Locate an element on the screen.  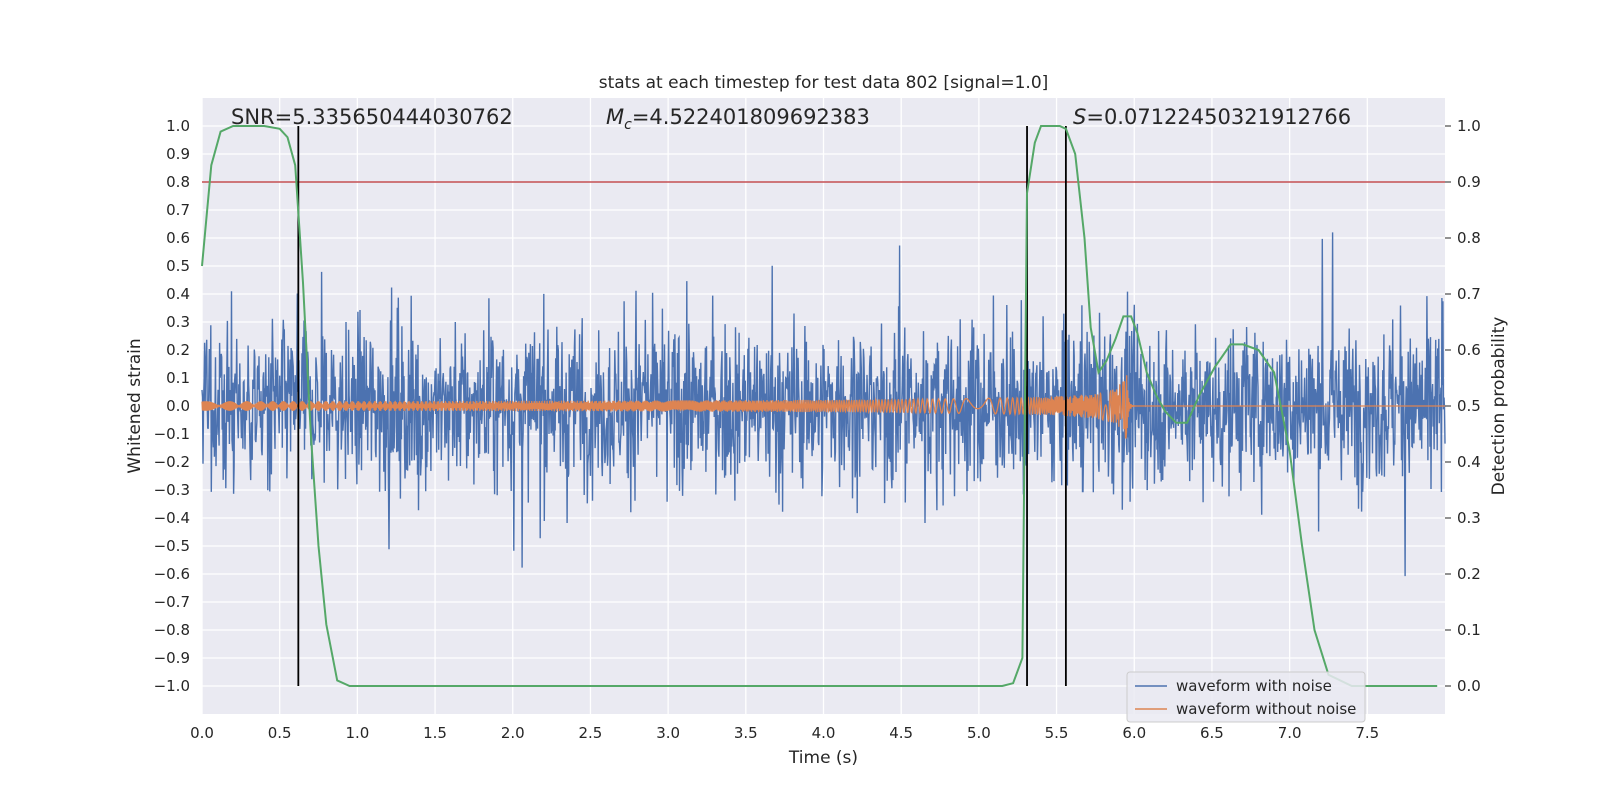
y-tick-label: 0.9 is located at coordinates (178, 154).